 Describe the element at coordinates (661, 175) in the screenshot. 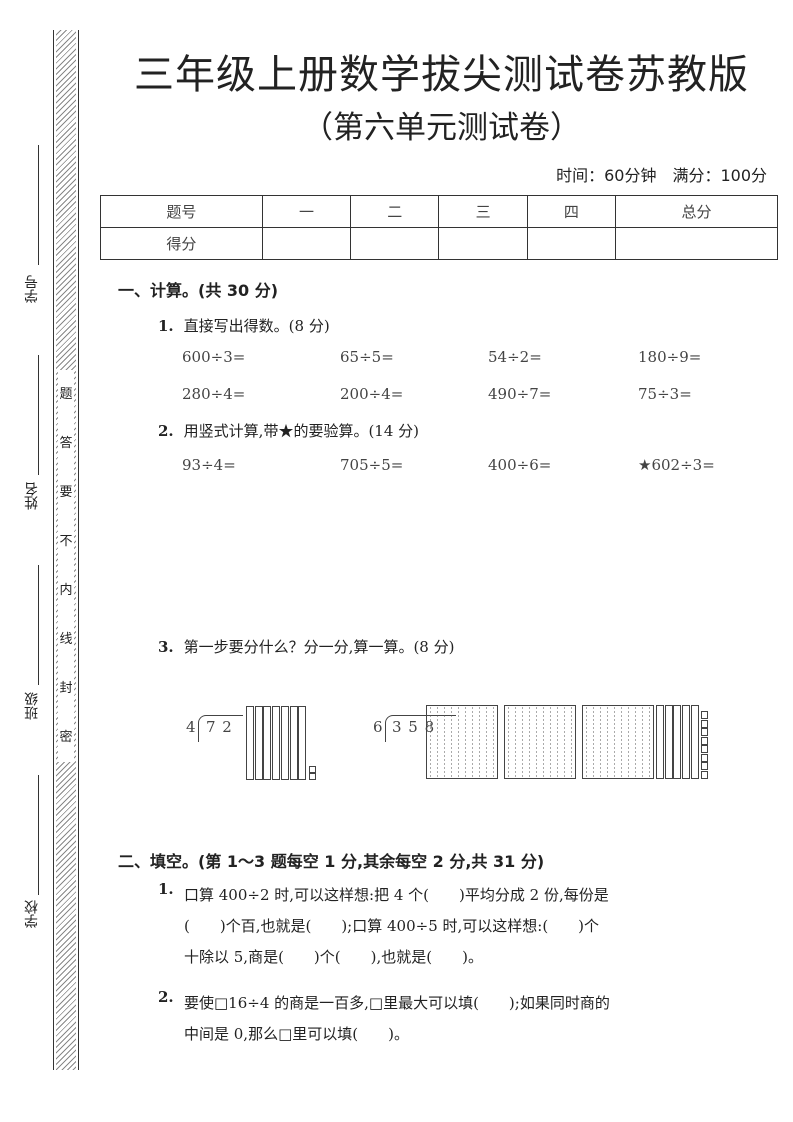

I see `time-info: 时间：60分钟 满分：100分` at that location.